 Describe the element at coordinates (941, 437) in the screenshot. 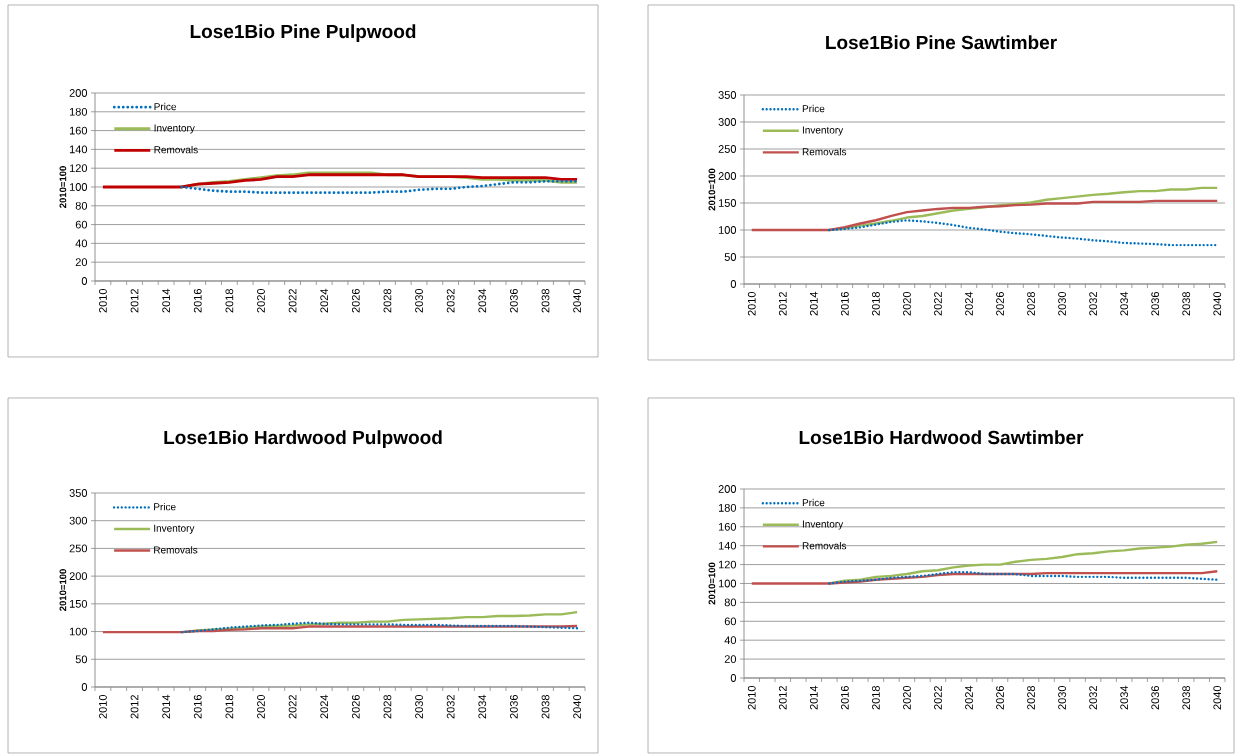

I see `chart-title: Lose1Bio Hardwood Sawtimber` at that location.